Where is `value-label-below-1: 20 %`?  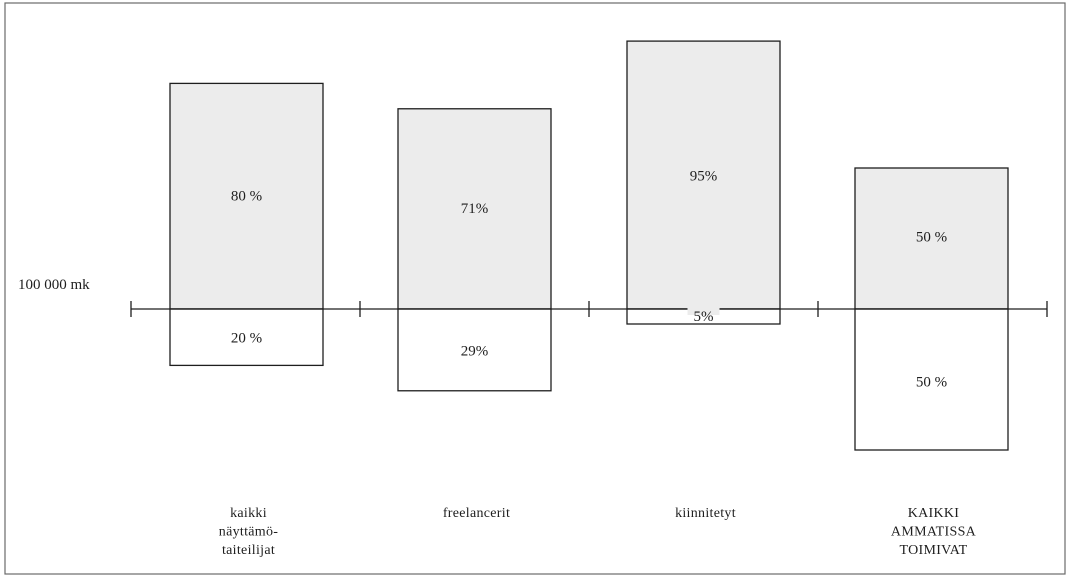
value-label-below-1: 20 % is located at coordinates (246, 338).